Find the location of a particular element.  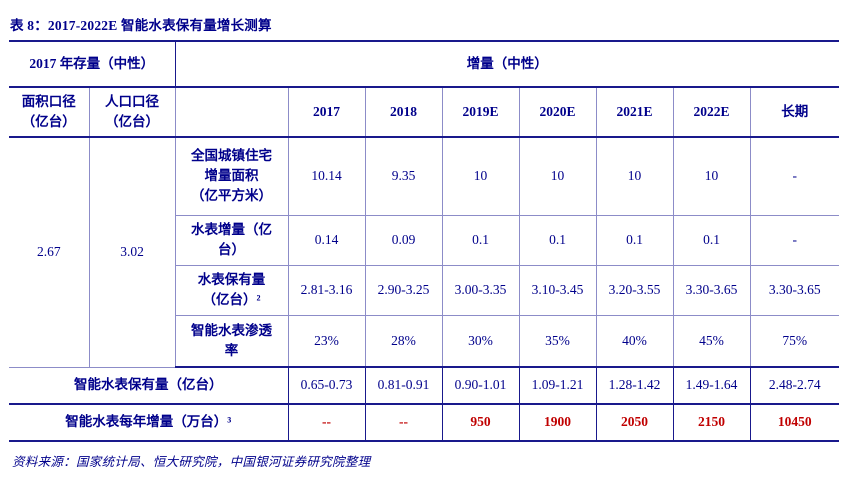

row-label: 水表增量（亿 台） is located at coordinates (232, 240).